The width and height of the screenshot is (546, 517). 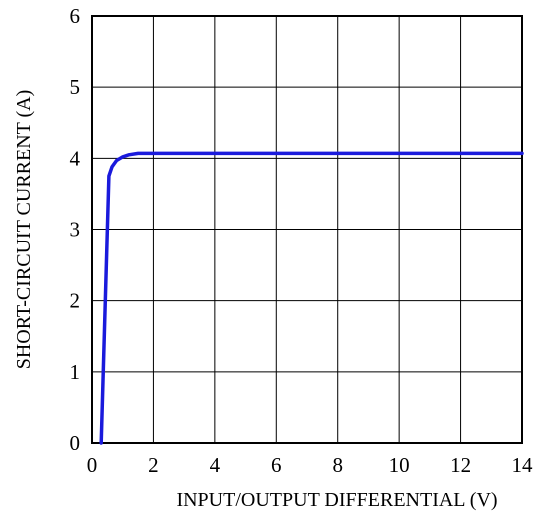 I want to click on y-tick-label: 6, so click(x=75, y=16).